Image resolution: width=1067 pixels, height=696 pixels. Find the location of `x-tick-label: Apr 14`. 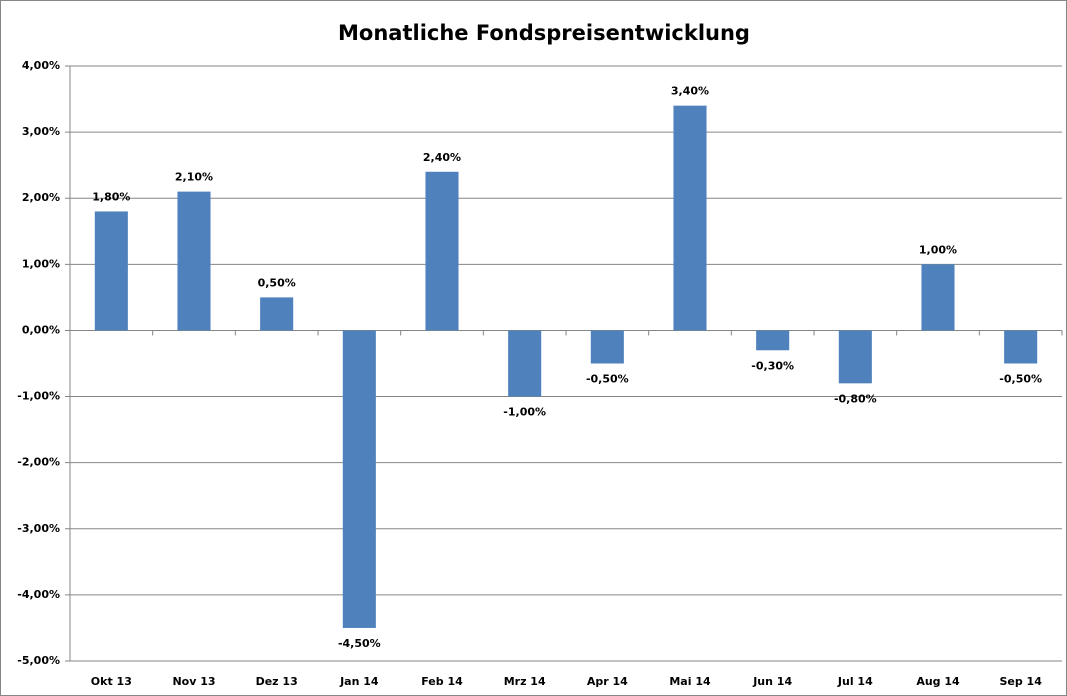

x-tick-label: Apr 14 is located at coordinates (607, 681).